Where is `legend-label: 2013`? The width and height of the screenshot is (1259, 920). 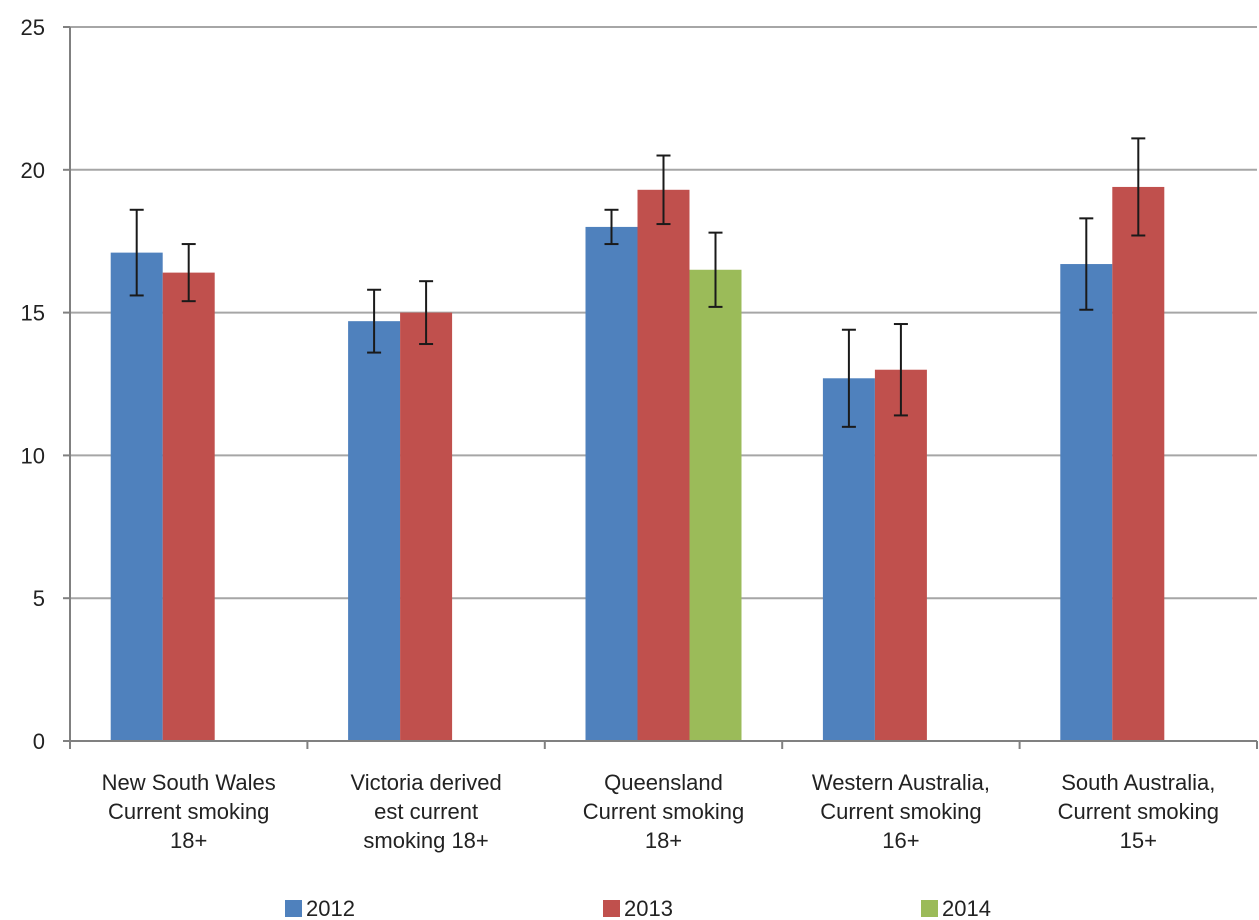
legend-label: 2013 is located at coordinates (648, 908).